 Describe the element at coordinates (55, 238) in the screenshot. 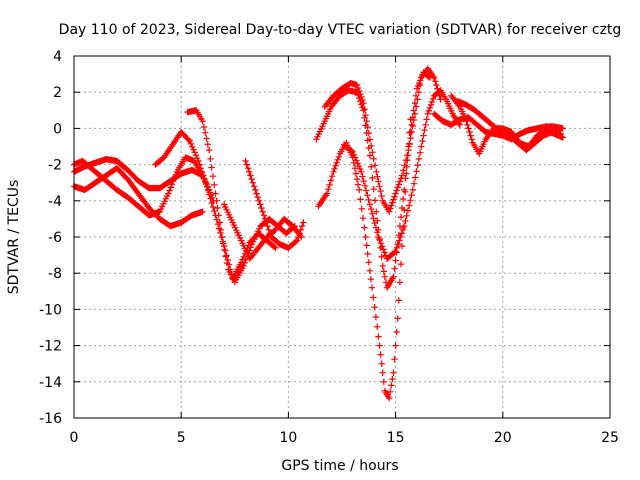

I see `y-tick-label: -6` at that location.